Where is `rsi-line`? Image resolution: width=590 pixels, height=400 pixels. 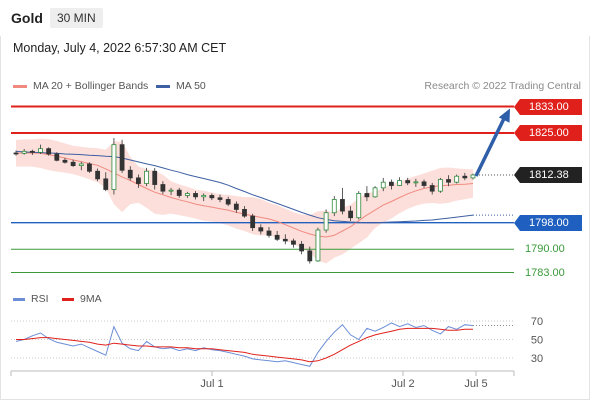 rsi-line is located at coordinates (244, 344).